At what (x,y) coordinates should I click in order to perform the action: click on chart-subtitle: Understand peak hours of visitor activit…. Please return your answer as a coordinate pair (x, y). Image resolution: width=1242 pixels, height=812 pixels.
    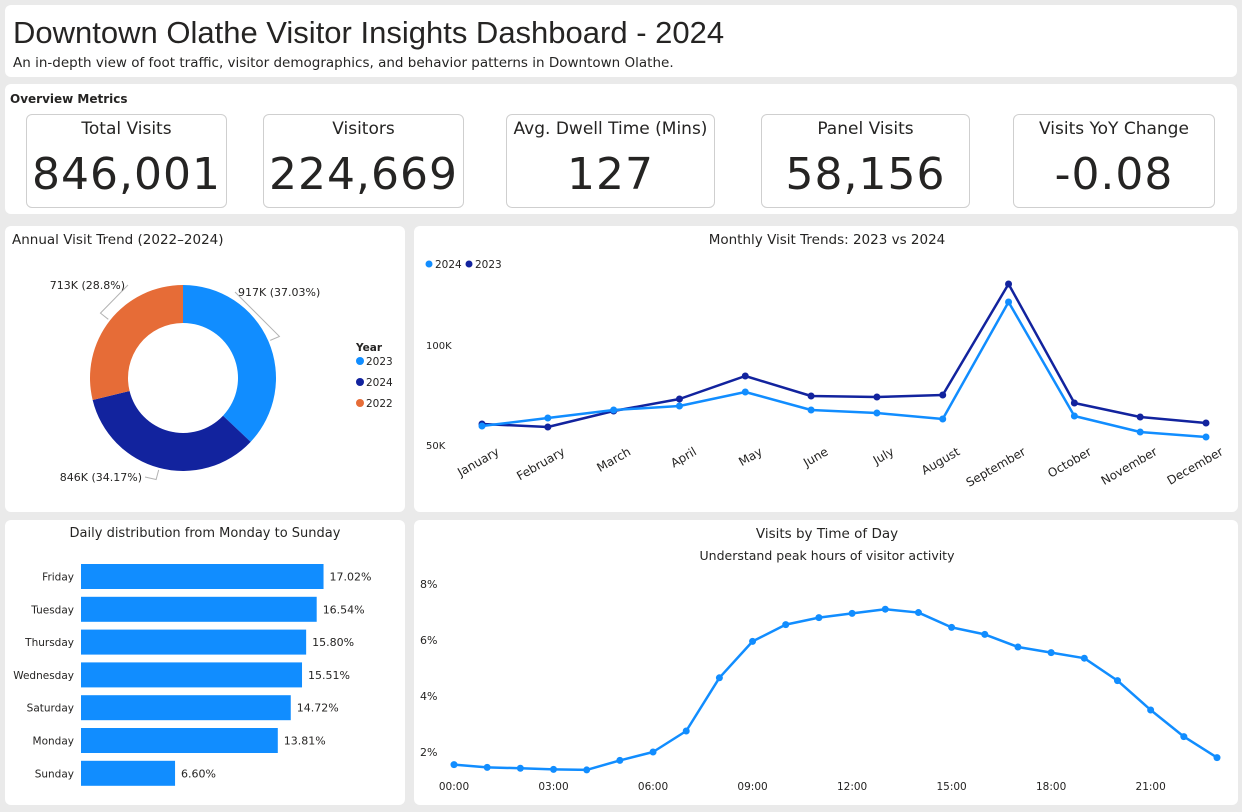
    Looking at the image, I should click on (828, 555).